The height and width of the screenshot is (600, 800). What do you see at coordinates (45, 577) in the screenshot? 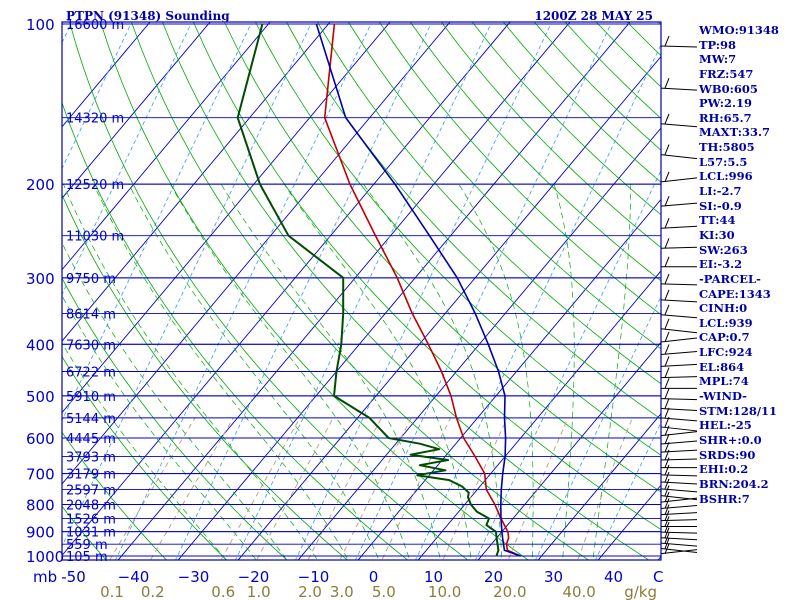
I see `pressure-unit-label: mb` at bounding box center [45, 577].